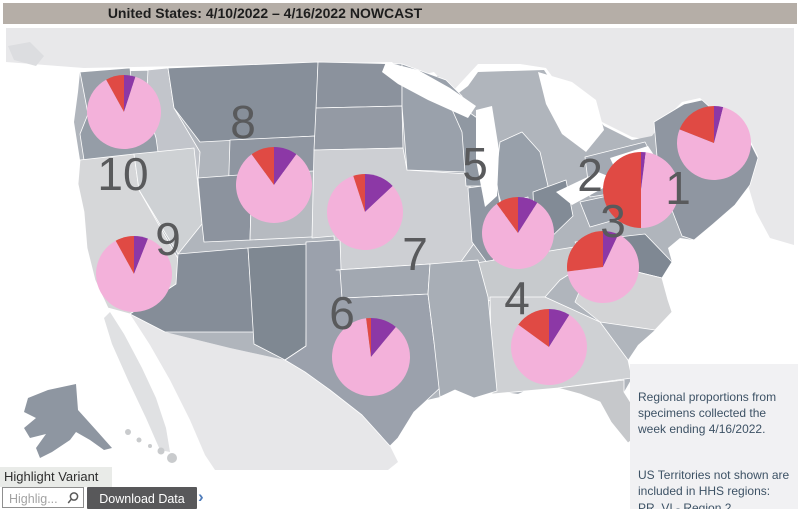 This screenshot has height=509, width=800. Describe the element at coordinates (342, 313) in the screenshot. I see `region-label-6: 6` at that location.